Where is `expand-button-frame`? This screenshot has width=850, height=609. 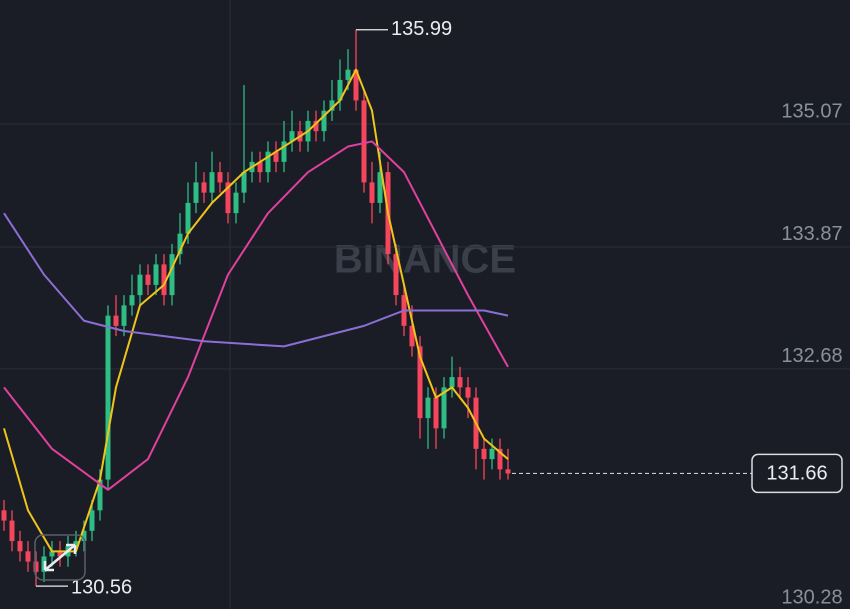 expand-button-frame is located at coordinates (60, 557).